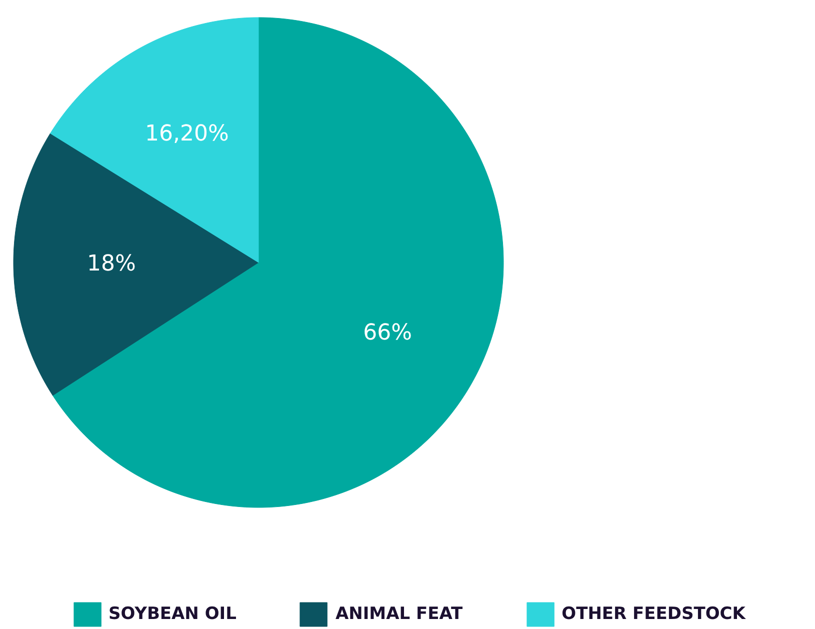 The image size is (815, 629). What do you see at coordinates (187, 134) in the screenshot?
I see `data-label: 16,20%` at bounding box center [187, 134].